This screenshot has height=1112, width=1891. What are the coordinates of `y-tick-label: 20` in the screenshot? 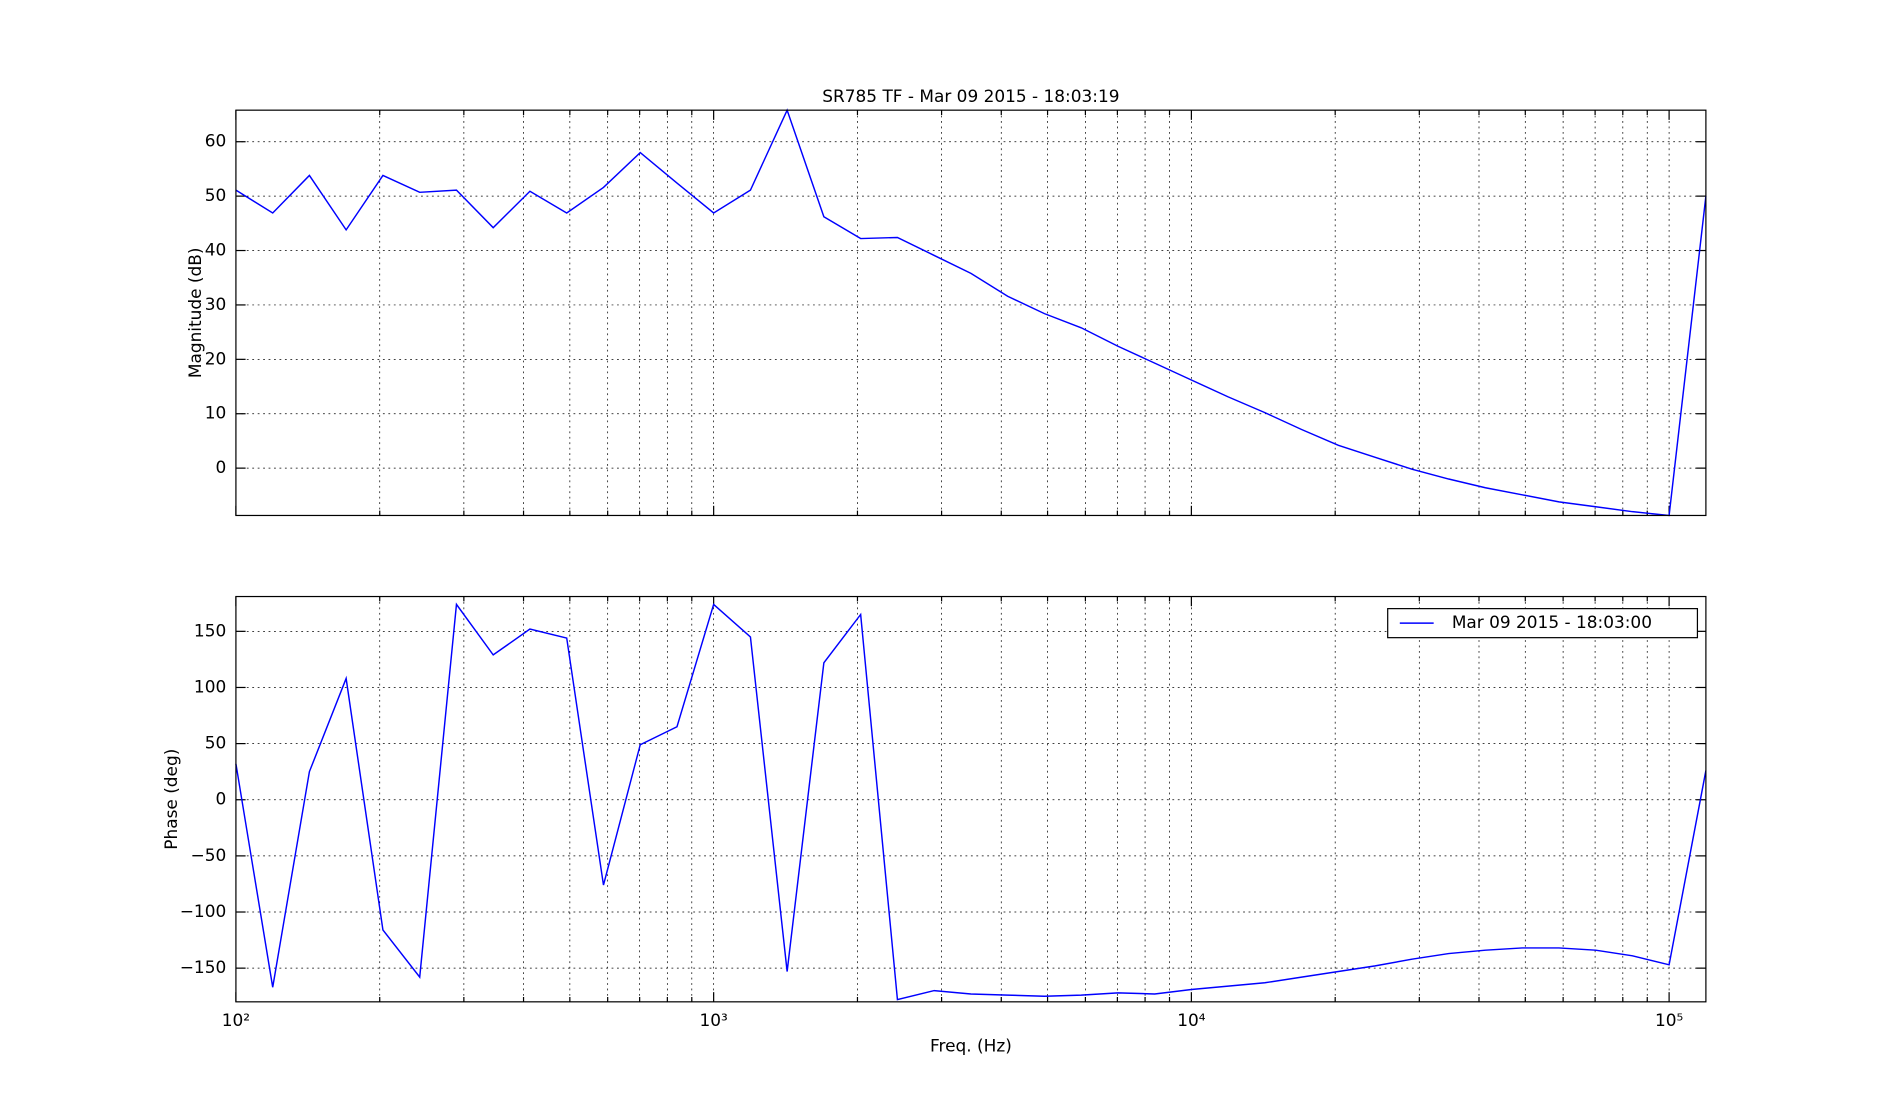 It's located at (216, 358).